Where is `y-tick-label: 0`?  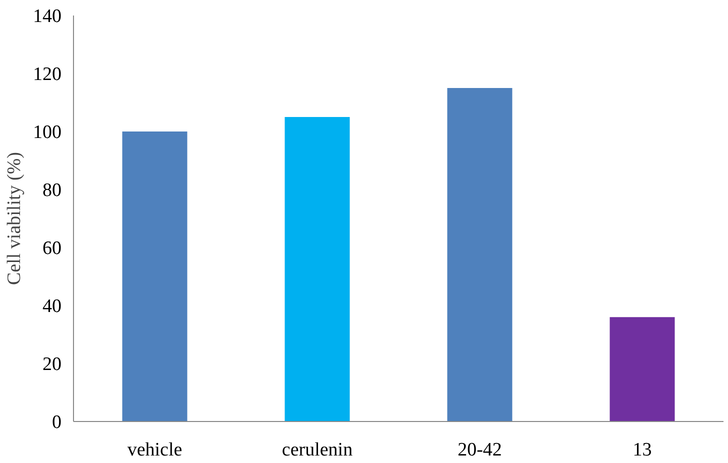
y-tick-label: 0 is located at coordinates (57, 422).